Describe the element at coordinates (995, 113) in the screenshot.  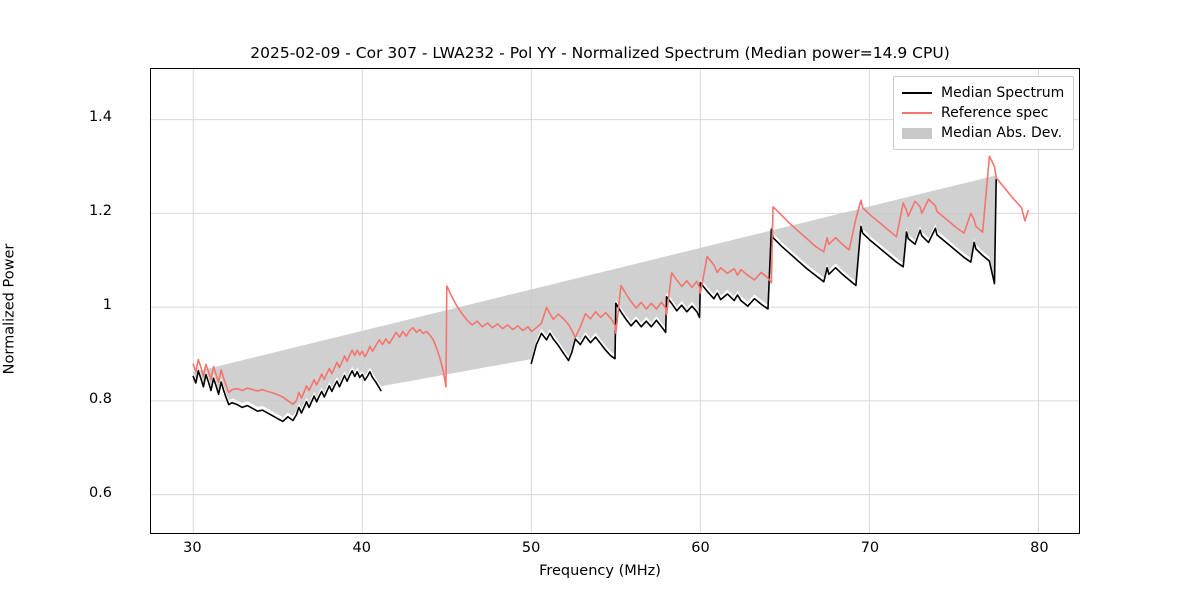
I see `legend-label: Reference spec` at that location.